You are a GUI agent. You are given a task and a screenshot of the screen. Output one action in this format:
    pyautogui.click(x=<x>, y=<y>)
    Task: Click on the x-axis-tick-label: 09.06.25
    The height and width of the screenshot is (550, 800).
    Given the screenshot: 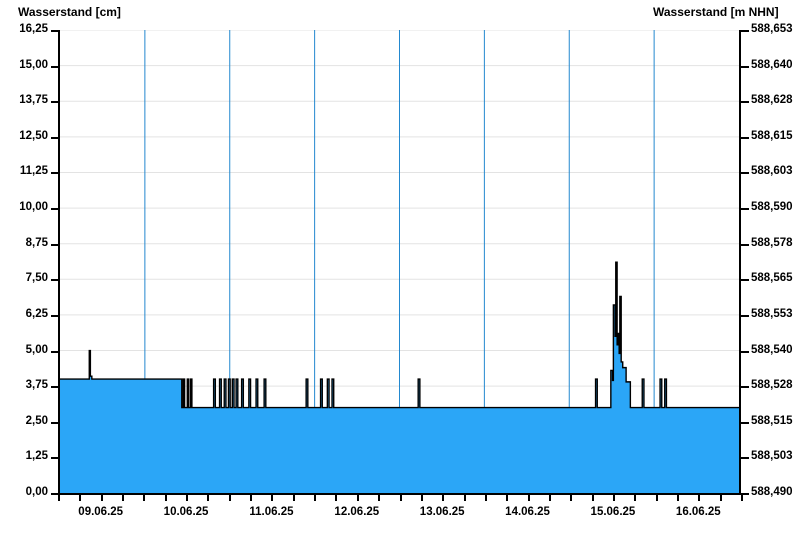 What is the action you would take?
    pyautogui.click(x=101, y=512)
    